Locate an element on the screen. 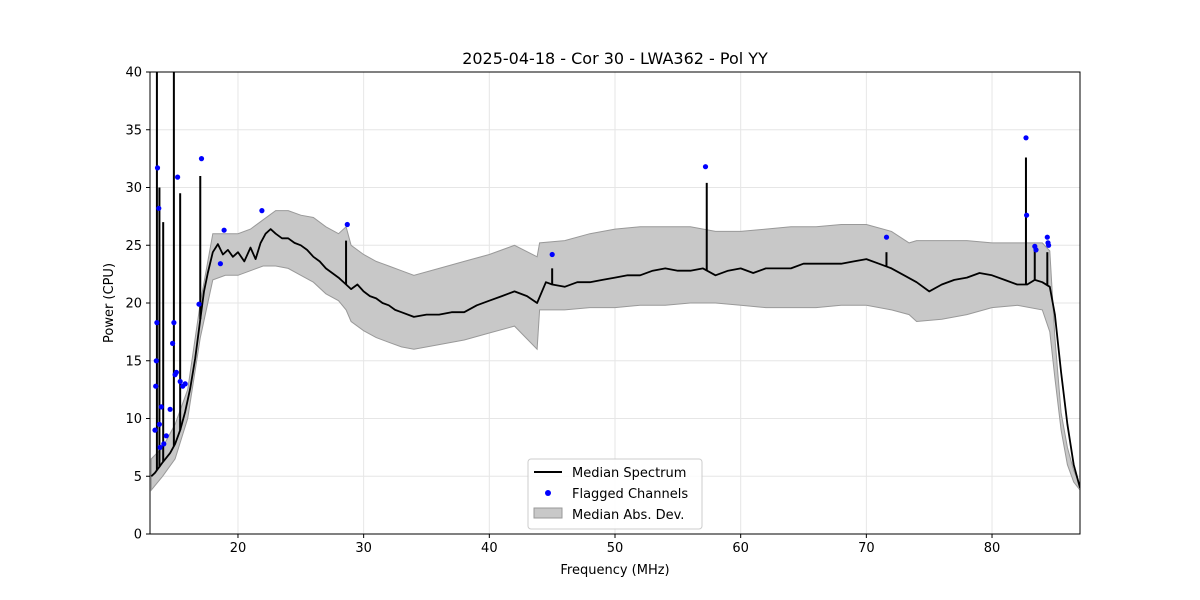 This screenshot has width=1200, height=600. y-axis: 0 5 10 15 20 25 30 35 40 is located at coordinates (137, 304).